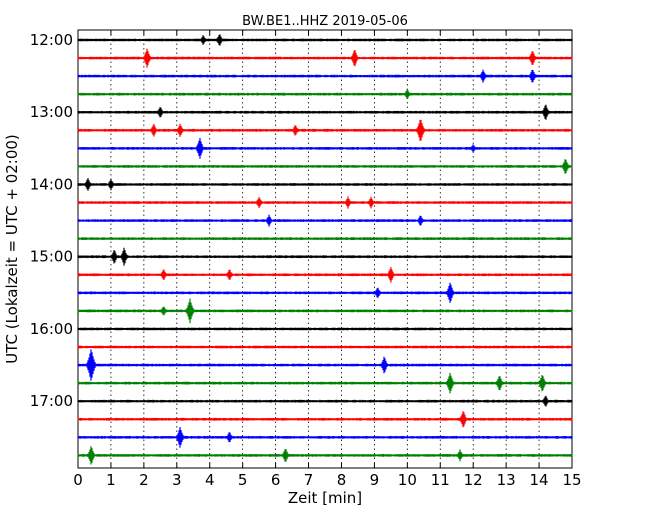  I want to click on y-tick-label: 17:00, so click(51, 401).